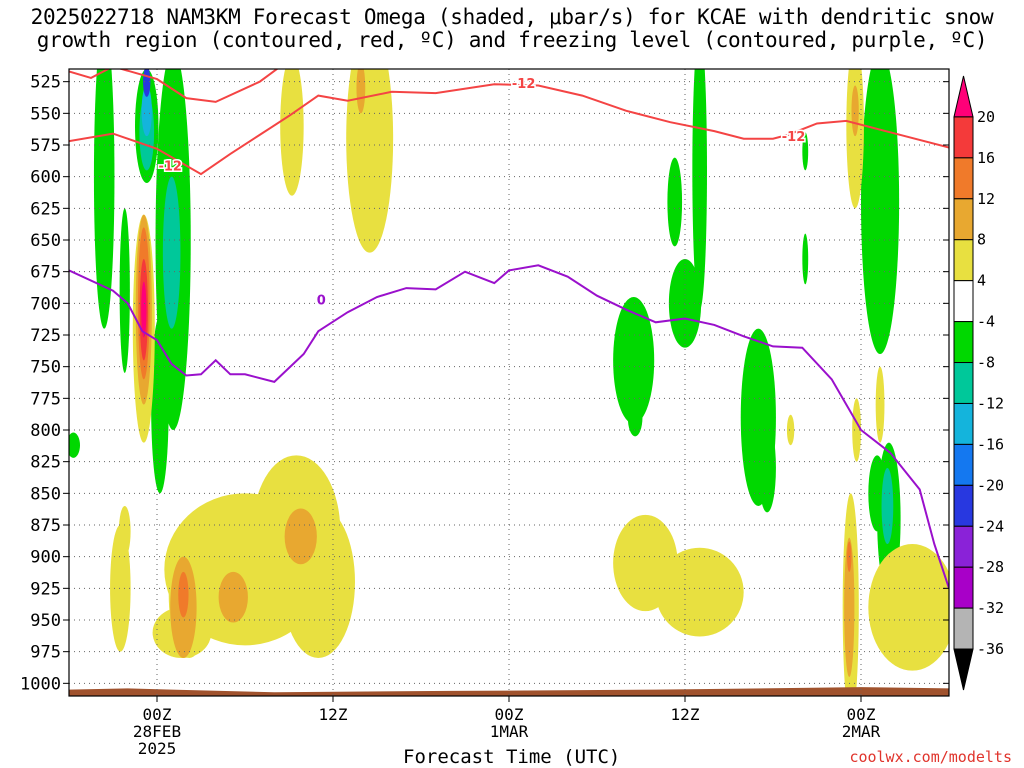 The image size is (1024, 768). I want to click on colorbar-top-arrow, so click(963, 96).